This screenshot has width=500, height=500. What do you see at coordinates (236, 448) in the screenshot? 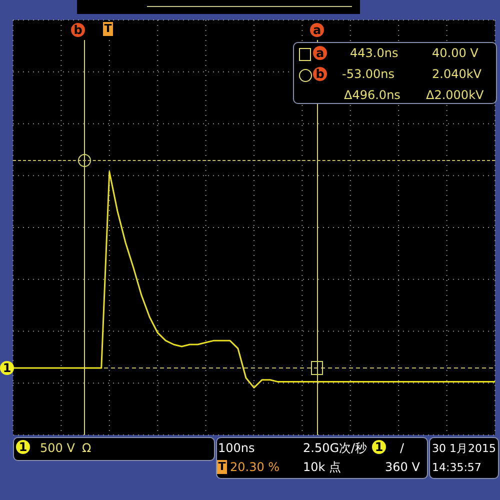
I see `text: 100ns` at bounding box center [236, 448].